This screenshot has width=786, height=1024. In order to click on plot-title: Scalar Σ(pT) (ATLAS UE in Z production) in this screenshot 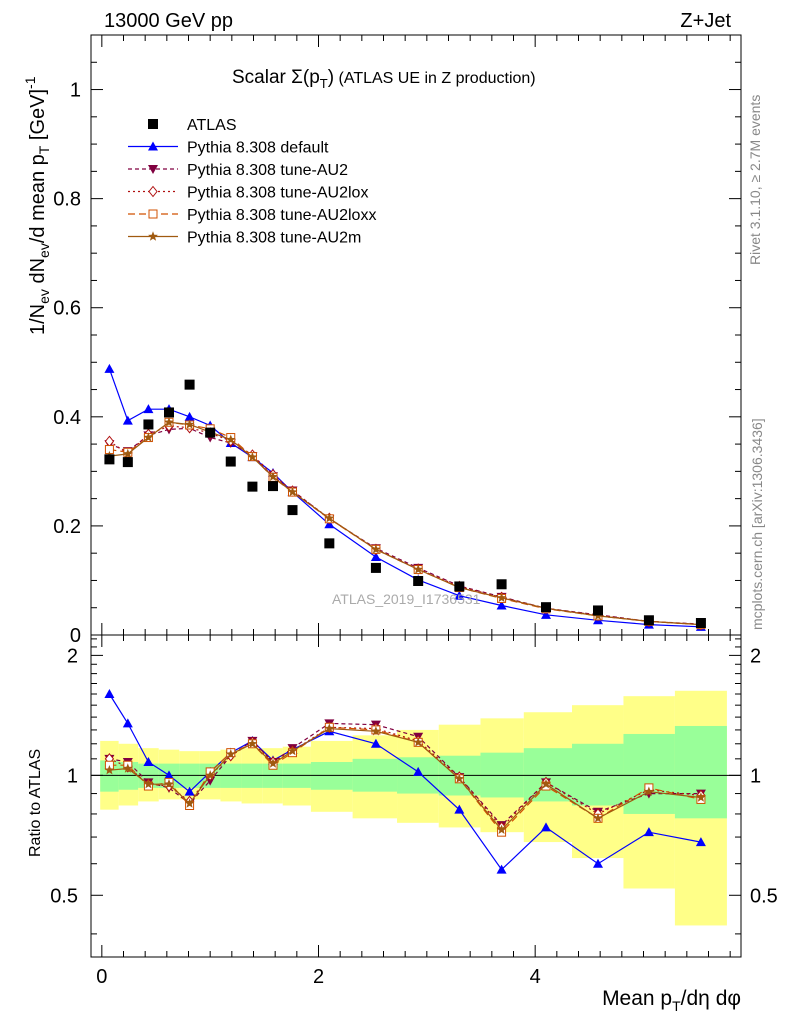, I will do `click(384, 79)`.